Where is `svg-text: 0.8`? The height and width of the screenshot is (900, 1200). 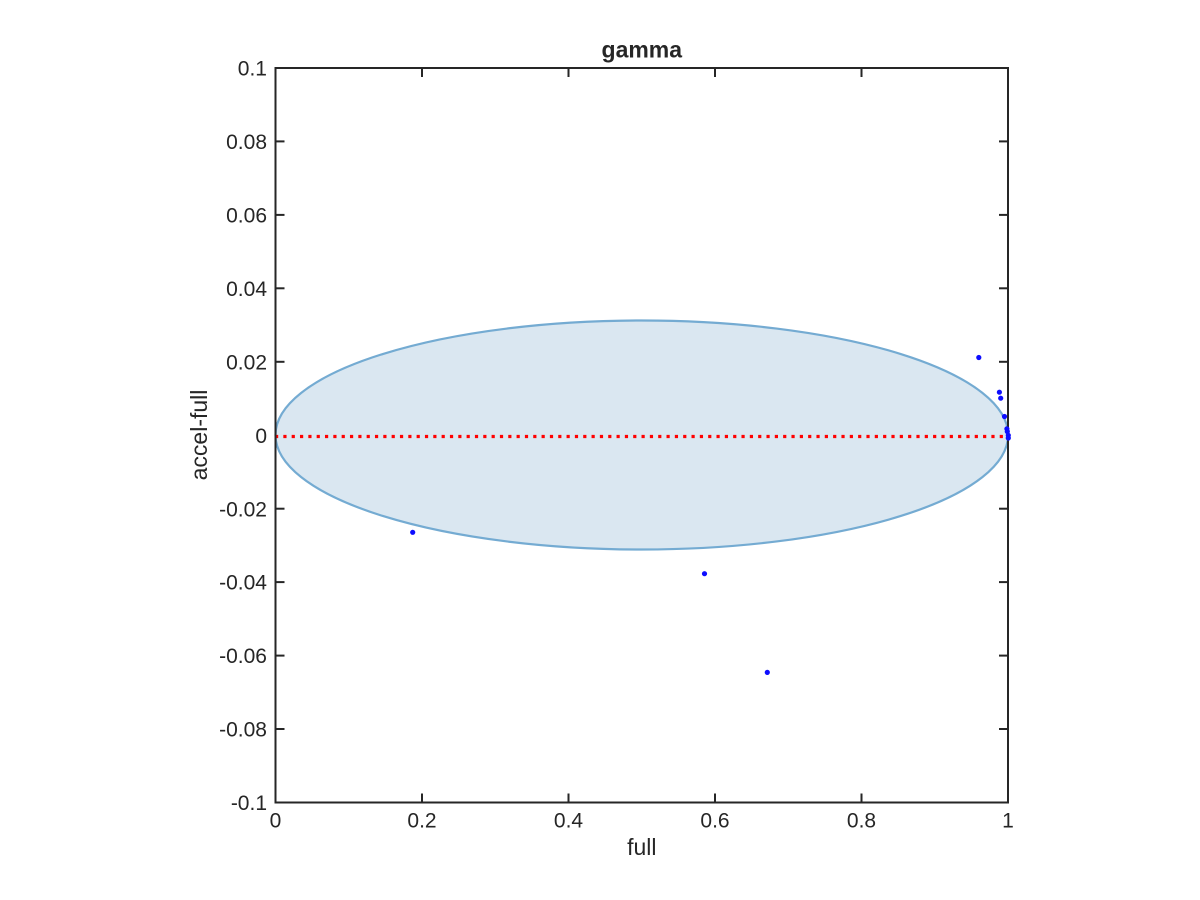 svg-text: 0.8 is located at coordinates (861, 821).